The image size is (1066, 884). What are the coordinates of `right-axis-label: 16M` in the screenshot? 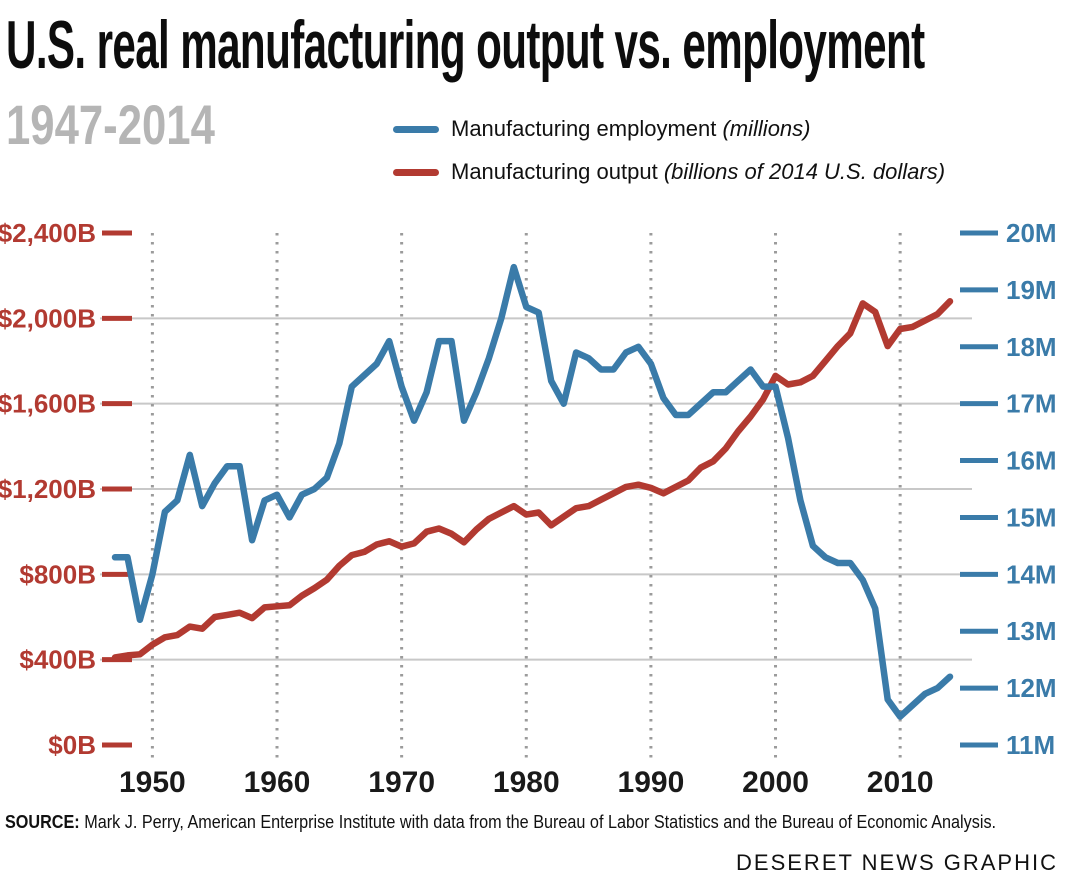 It's located at (1031, 461).